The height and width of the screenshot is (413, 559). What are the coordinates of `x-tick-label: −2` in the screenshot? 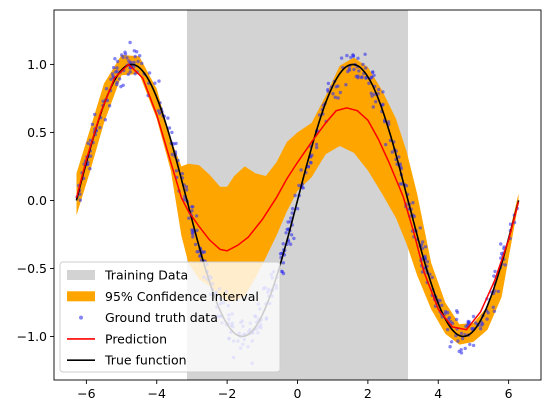 It's located at (227, 393).